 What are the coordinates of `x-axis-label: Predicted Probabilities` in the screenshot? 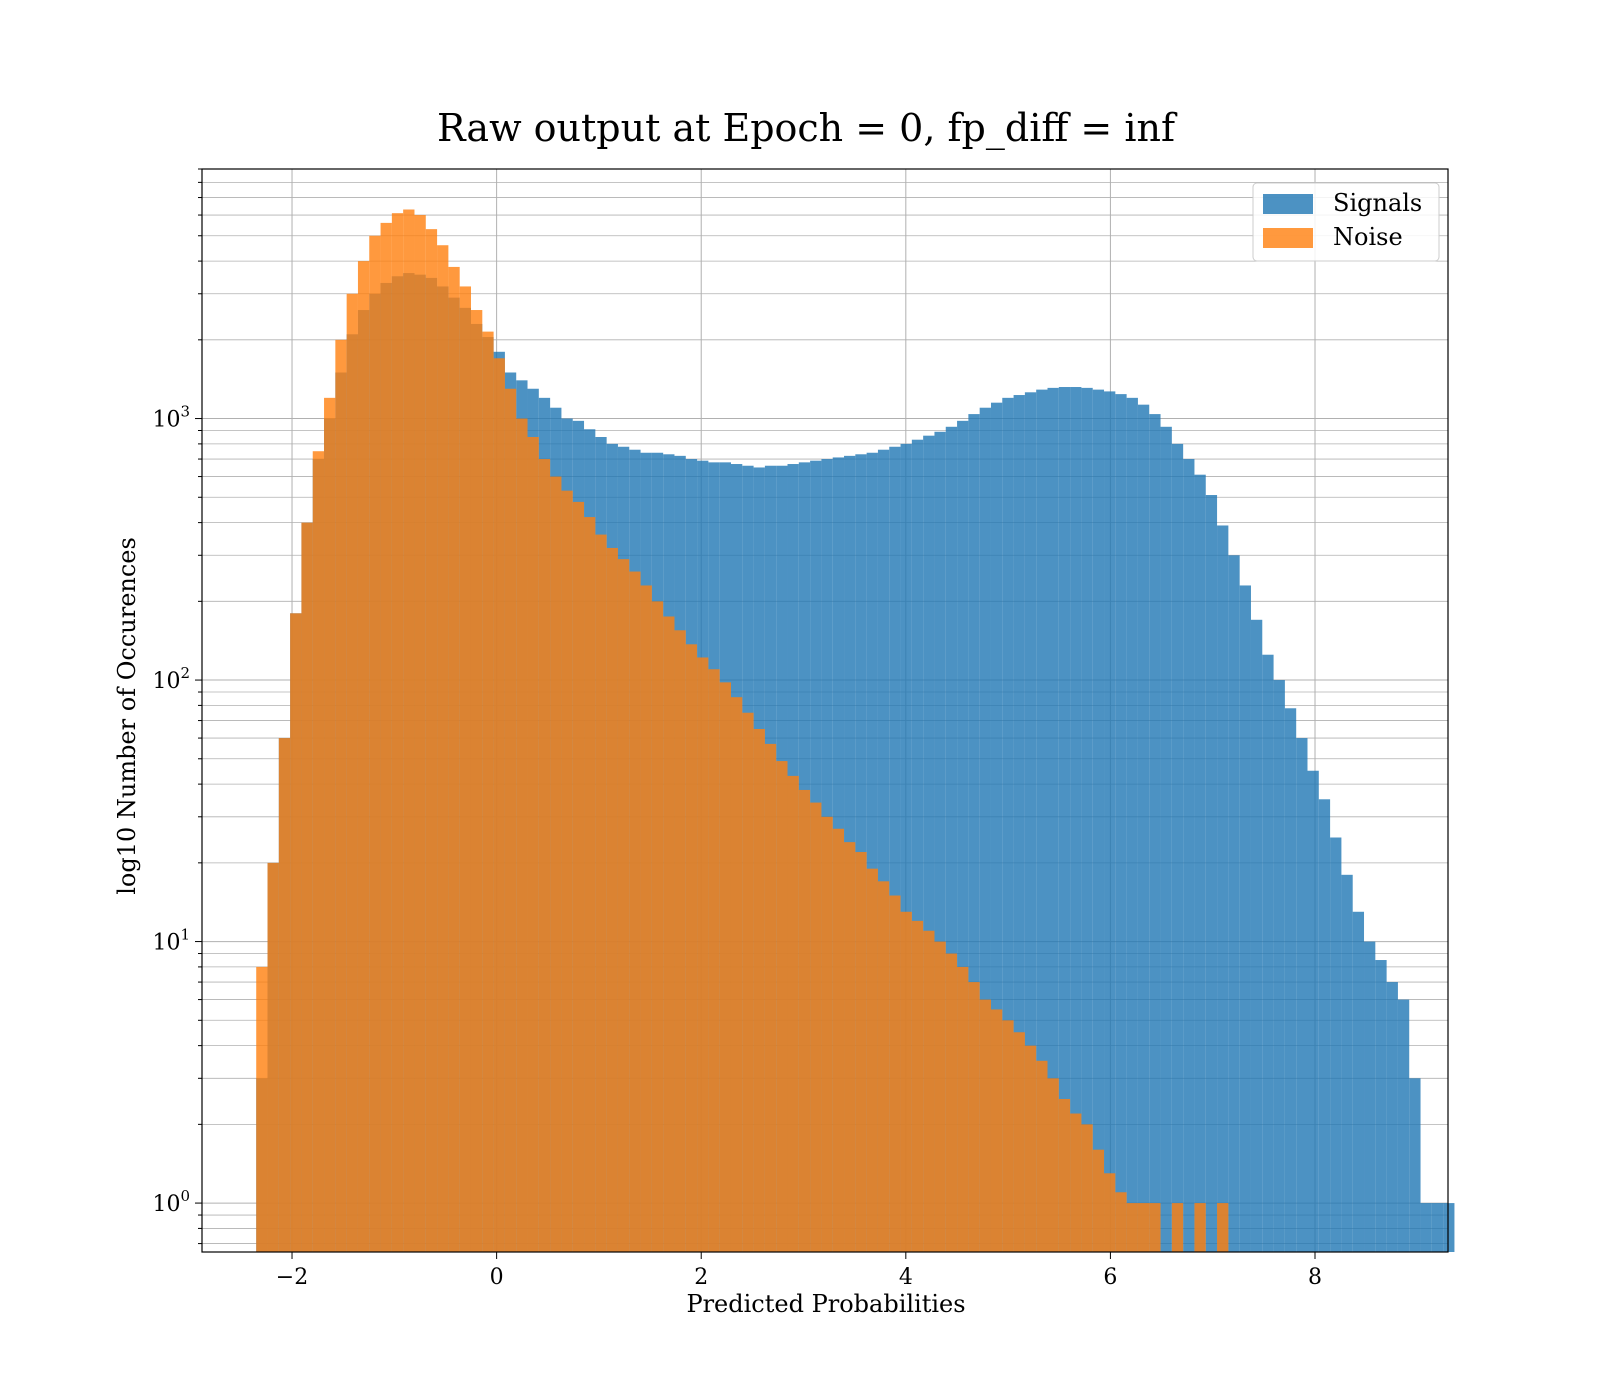 It's located at (825, 1304).